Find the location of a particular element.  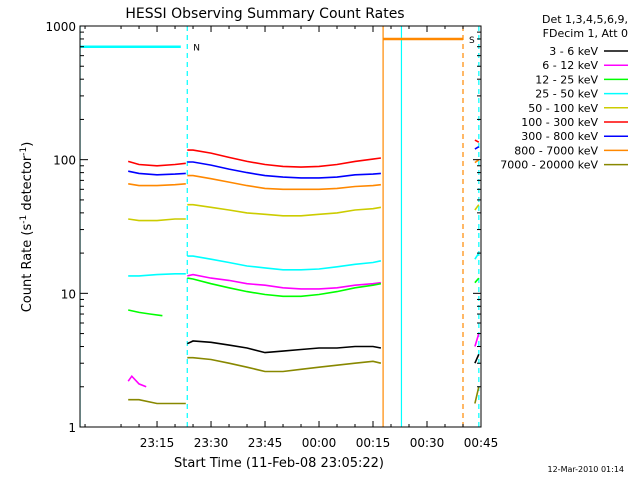

x-tick-label: 00:15 is located at coordinates (373, 443).